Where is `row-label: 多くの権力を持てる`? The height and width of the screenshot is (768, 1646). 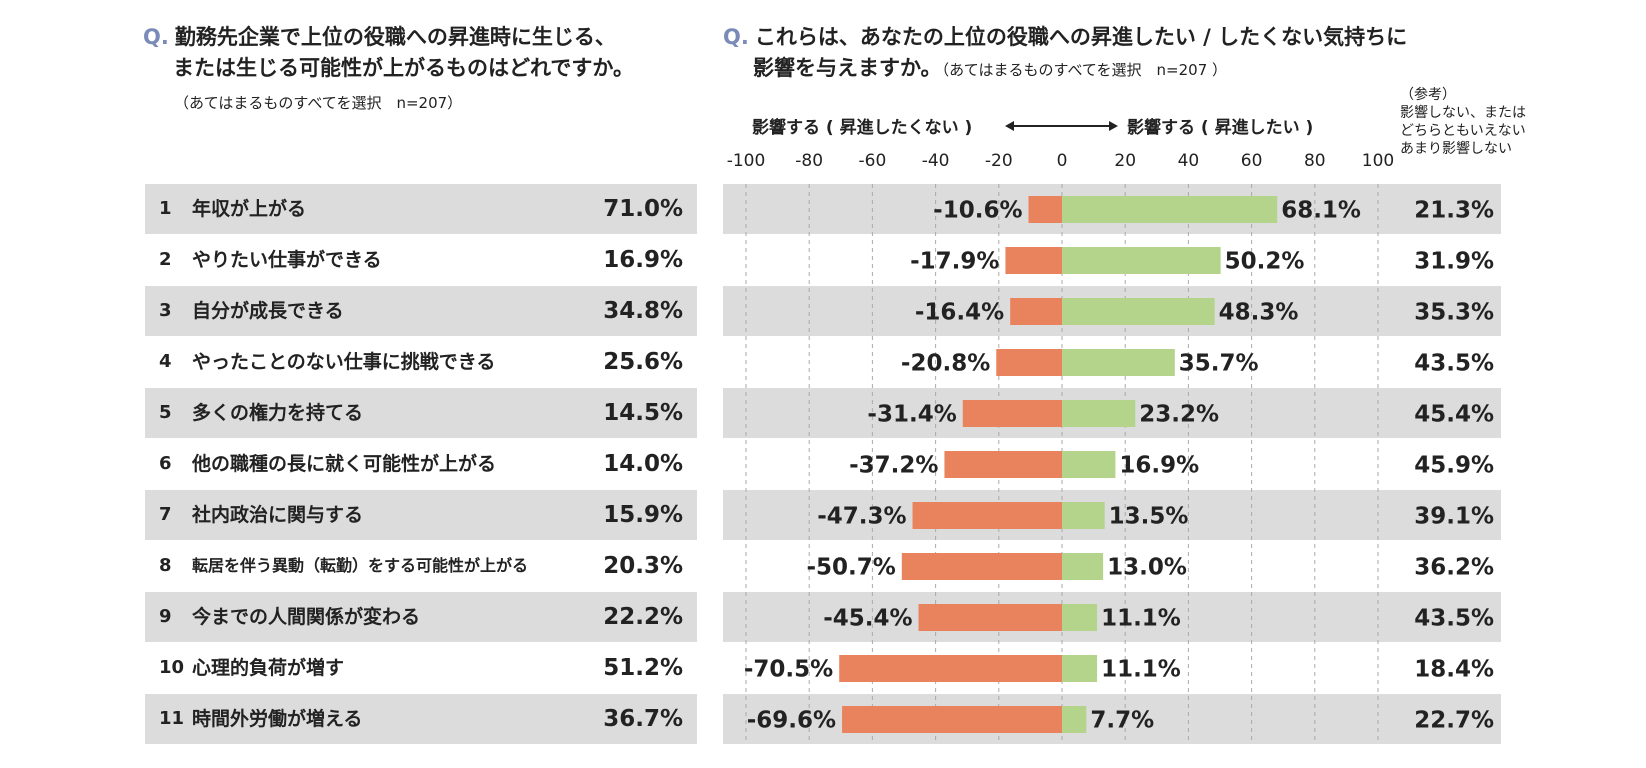 row-label: 多くの権力を持てる is located at coordinates (278, 413).